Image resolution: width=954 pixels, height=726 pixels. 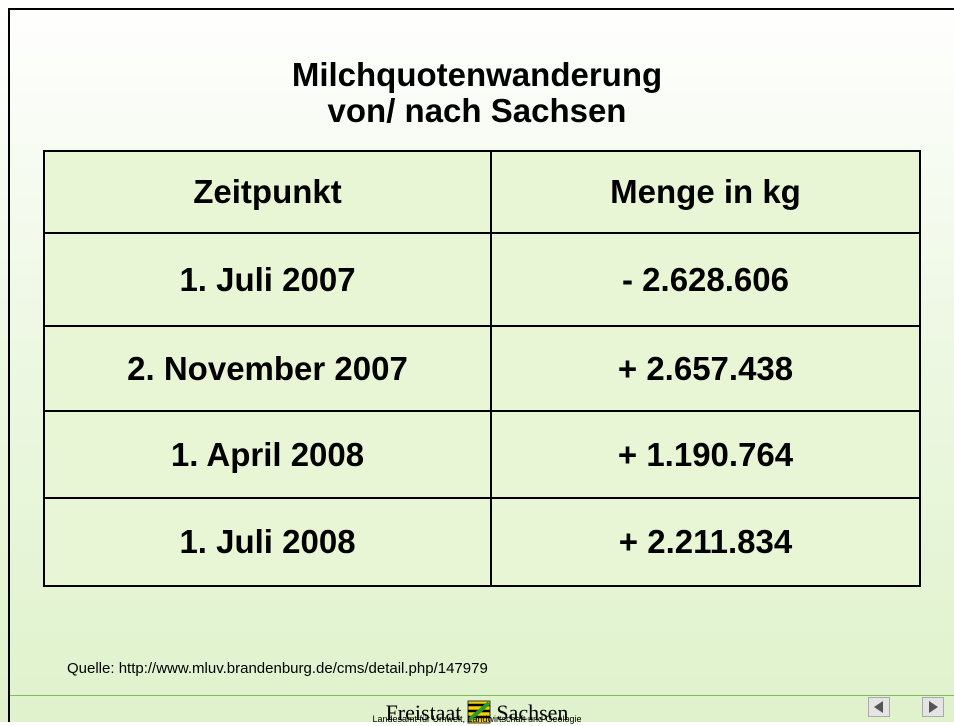 What do you see at coordinates (482, 695) in the screenshot?
I see `divider` at bounding box center [482, 695].